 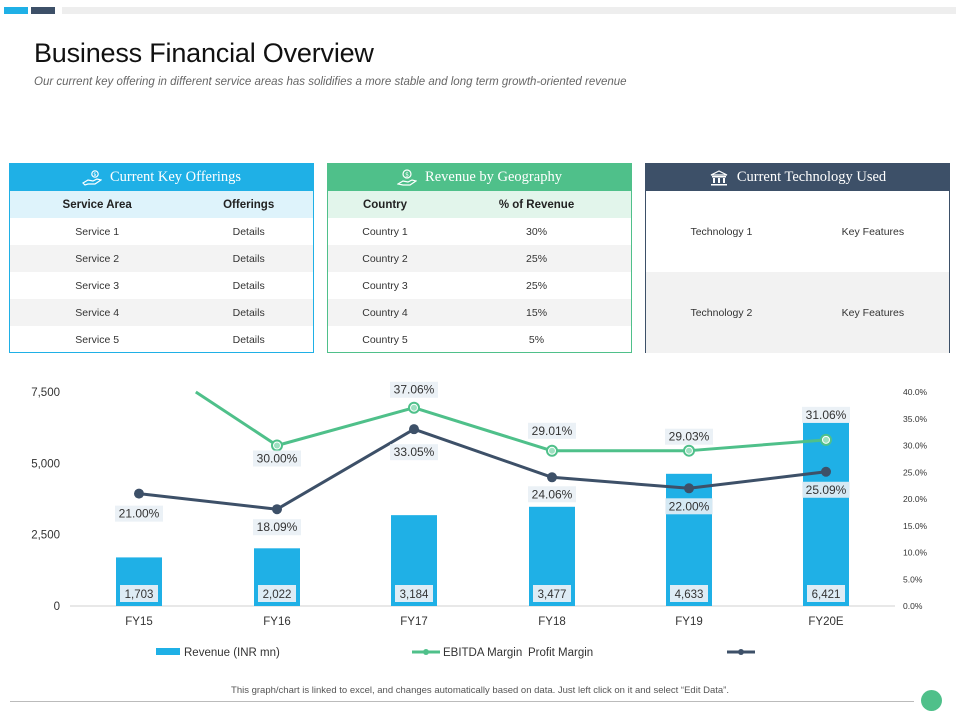 I want to click on table-cell: Service 2, so click(x=97, y=258).